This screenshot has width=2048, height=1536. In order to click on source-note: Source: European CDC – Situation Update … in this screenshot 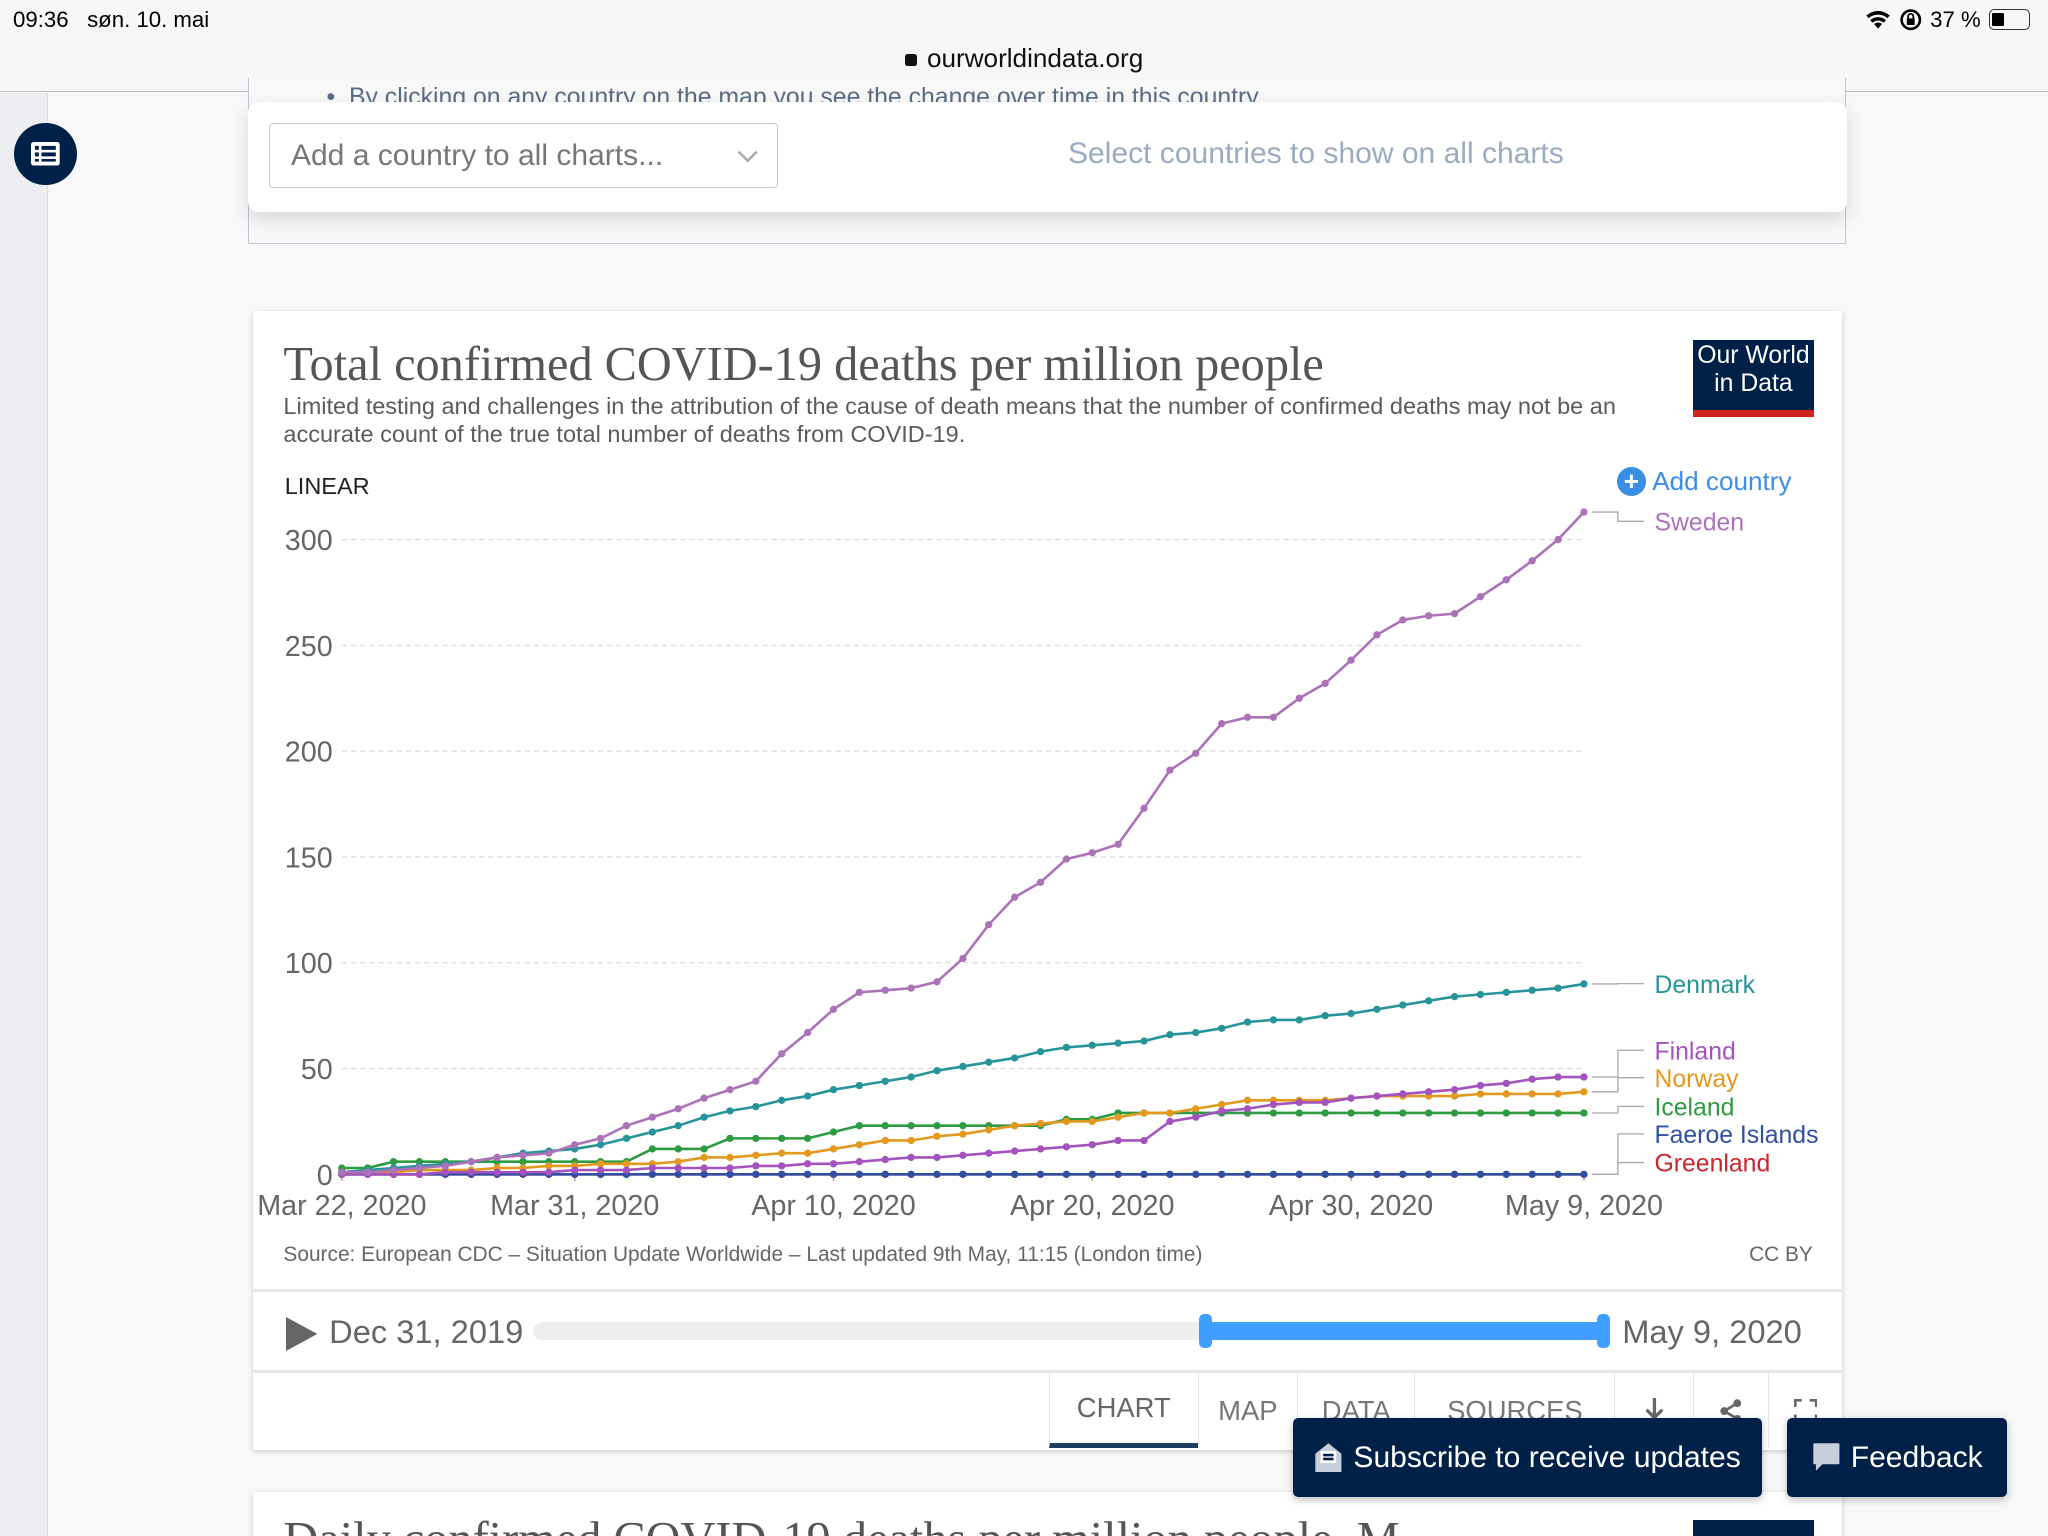, I will do `click(743, 1255)`.